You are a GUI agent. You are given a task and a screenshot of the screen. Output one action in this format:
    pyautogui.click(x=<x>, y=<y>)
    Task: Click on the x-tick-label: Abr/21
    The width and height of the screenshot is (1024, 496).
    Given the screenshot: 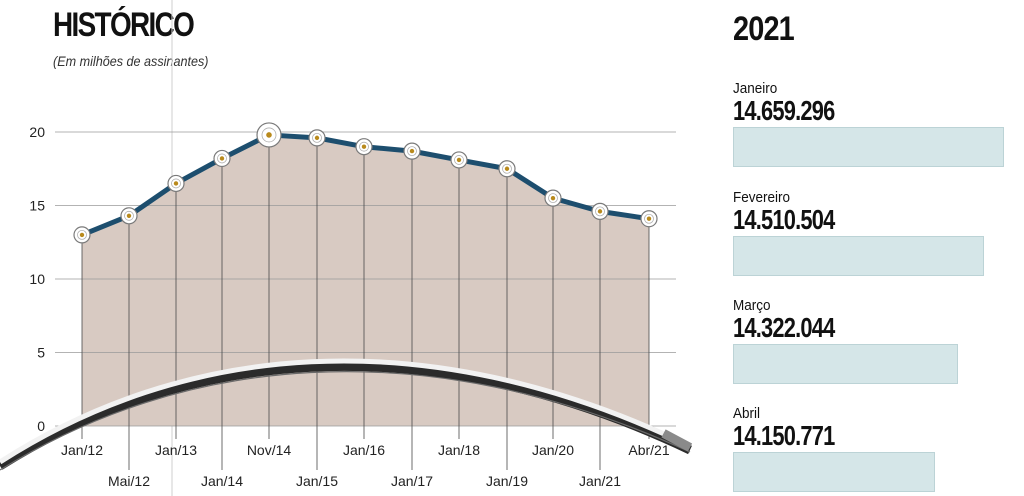 What is the action you would take?
    pyautogui.click(x=648, y=450)
    